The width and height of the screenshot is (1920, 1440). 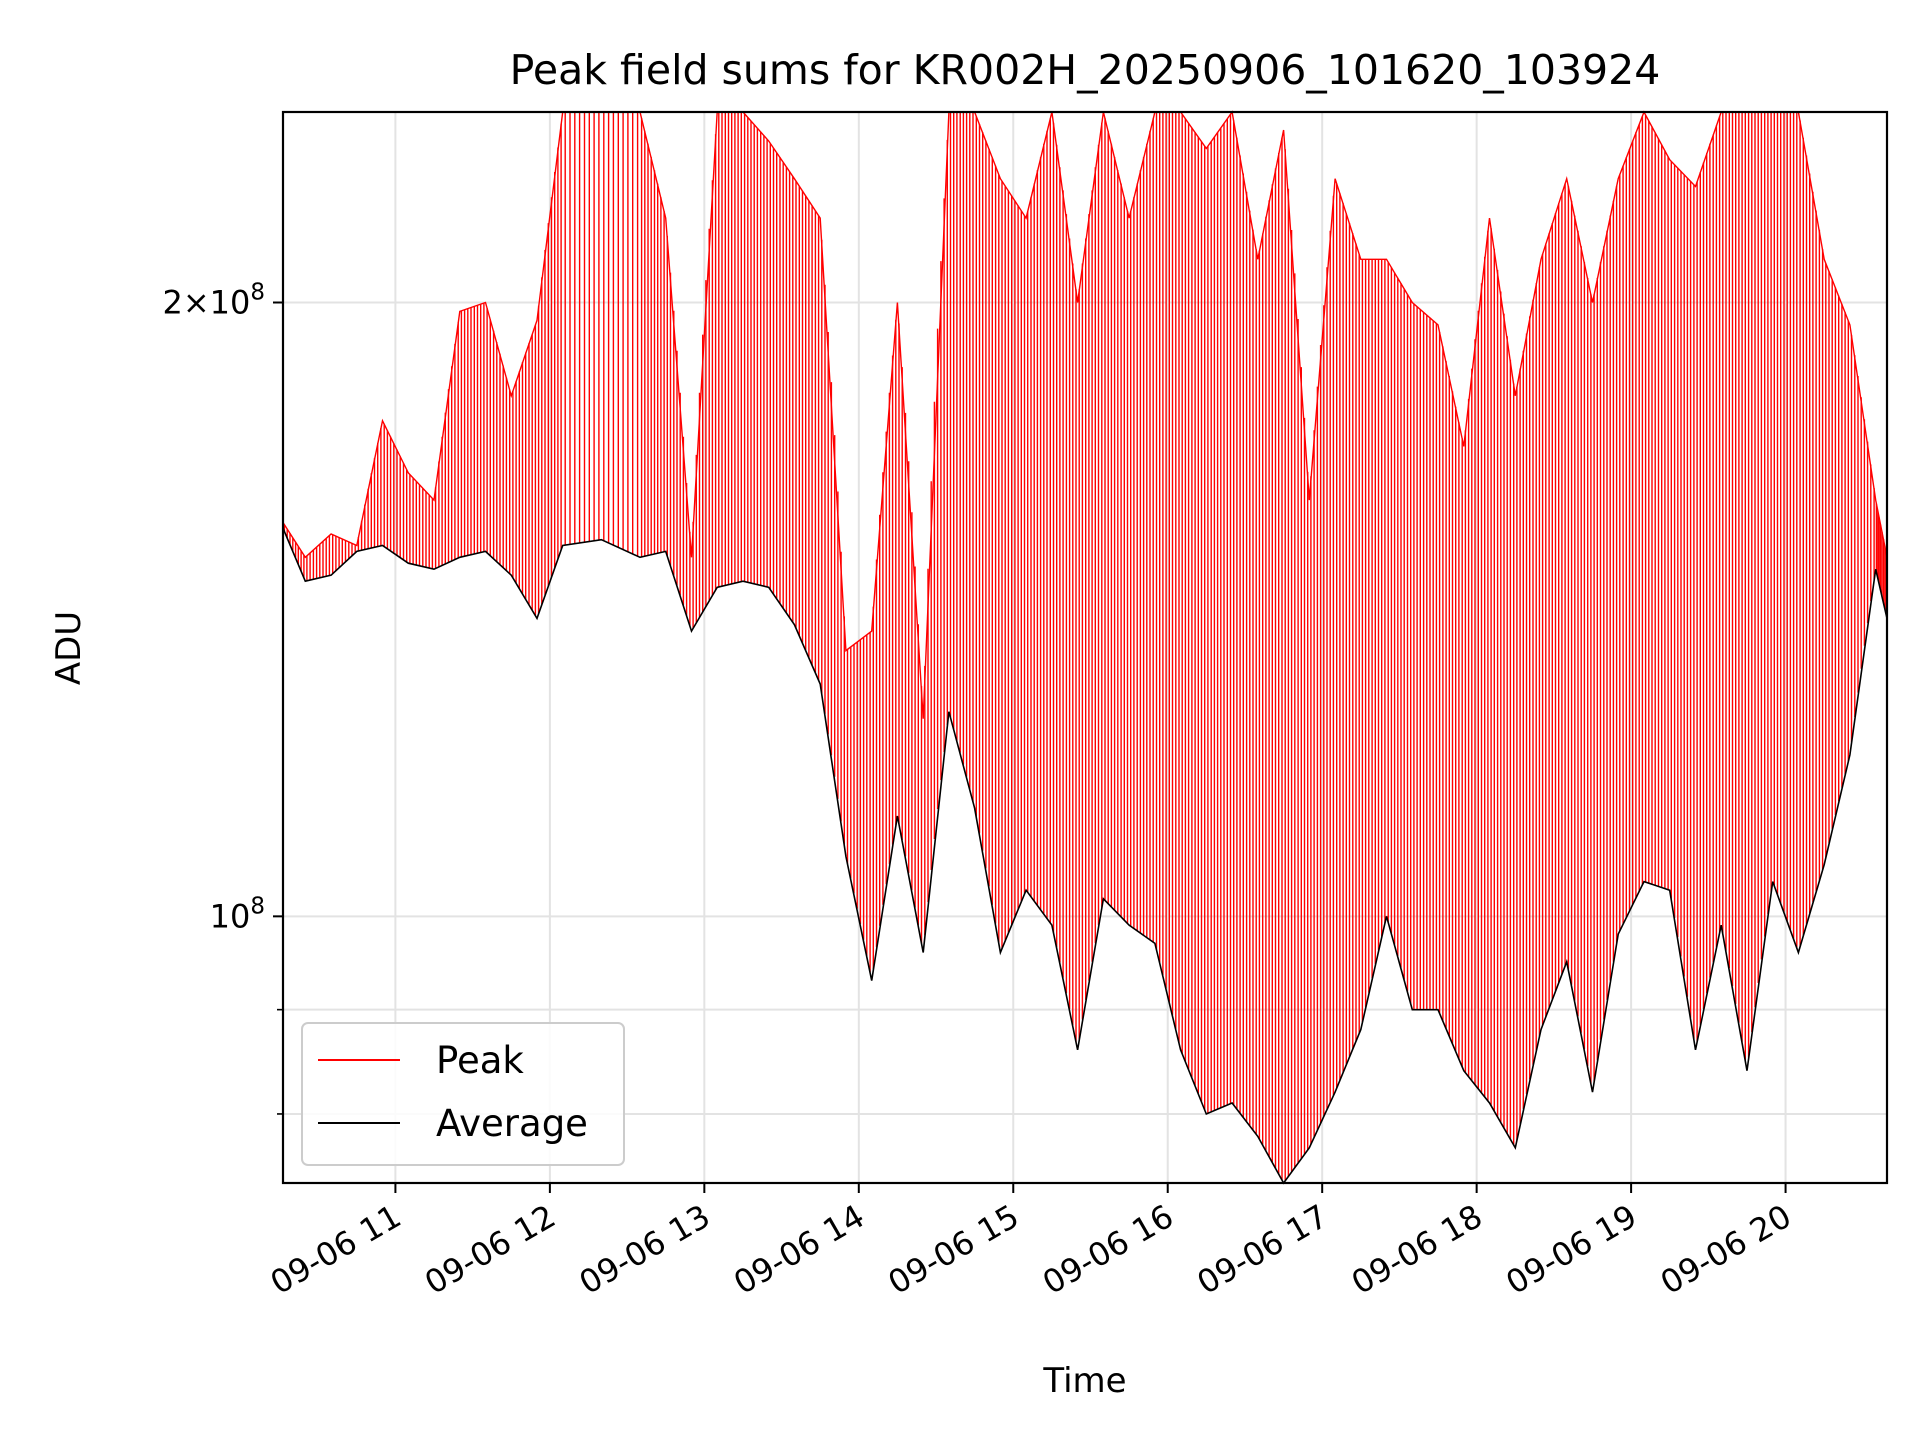 What do you see at coordinates (512, 1123) in the screenshot?
I see `legend-label-average: Average` at bounding box center [512, 1123].